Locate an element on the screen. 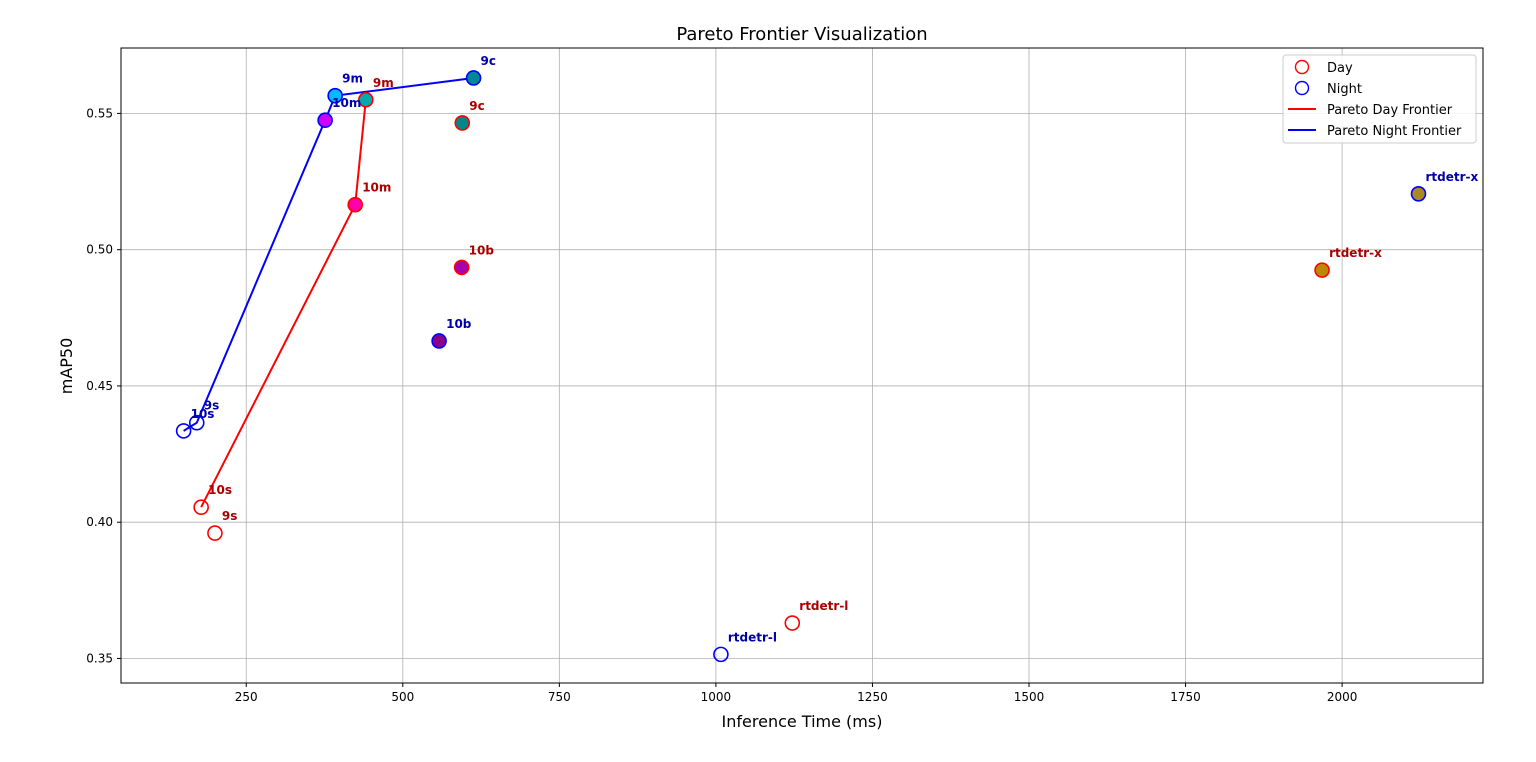 The image size is (1536, 762). day-point-label: 9c is located at coordinates (476, 106).